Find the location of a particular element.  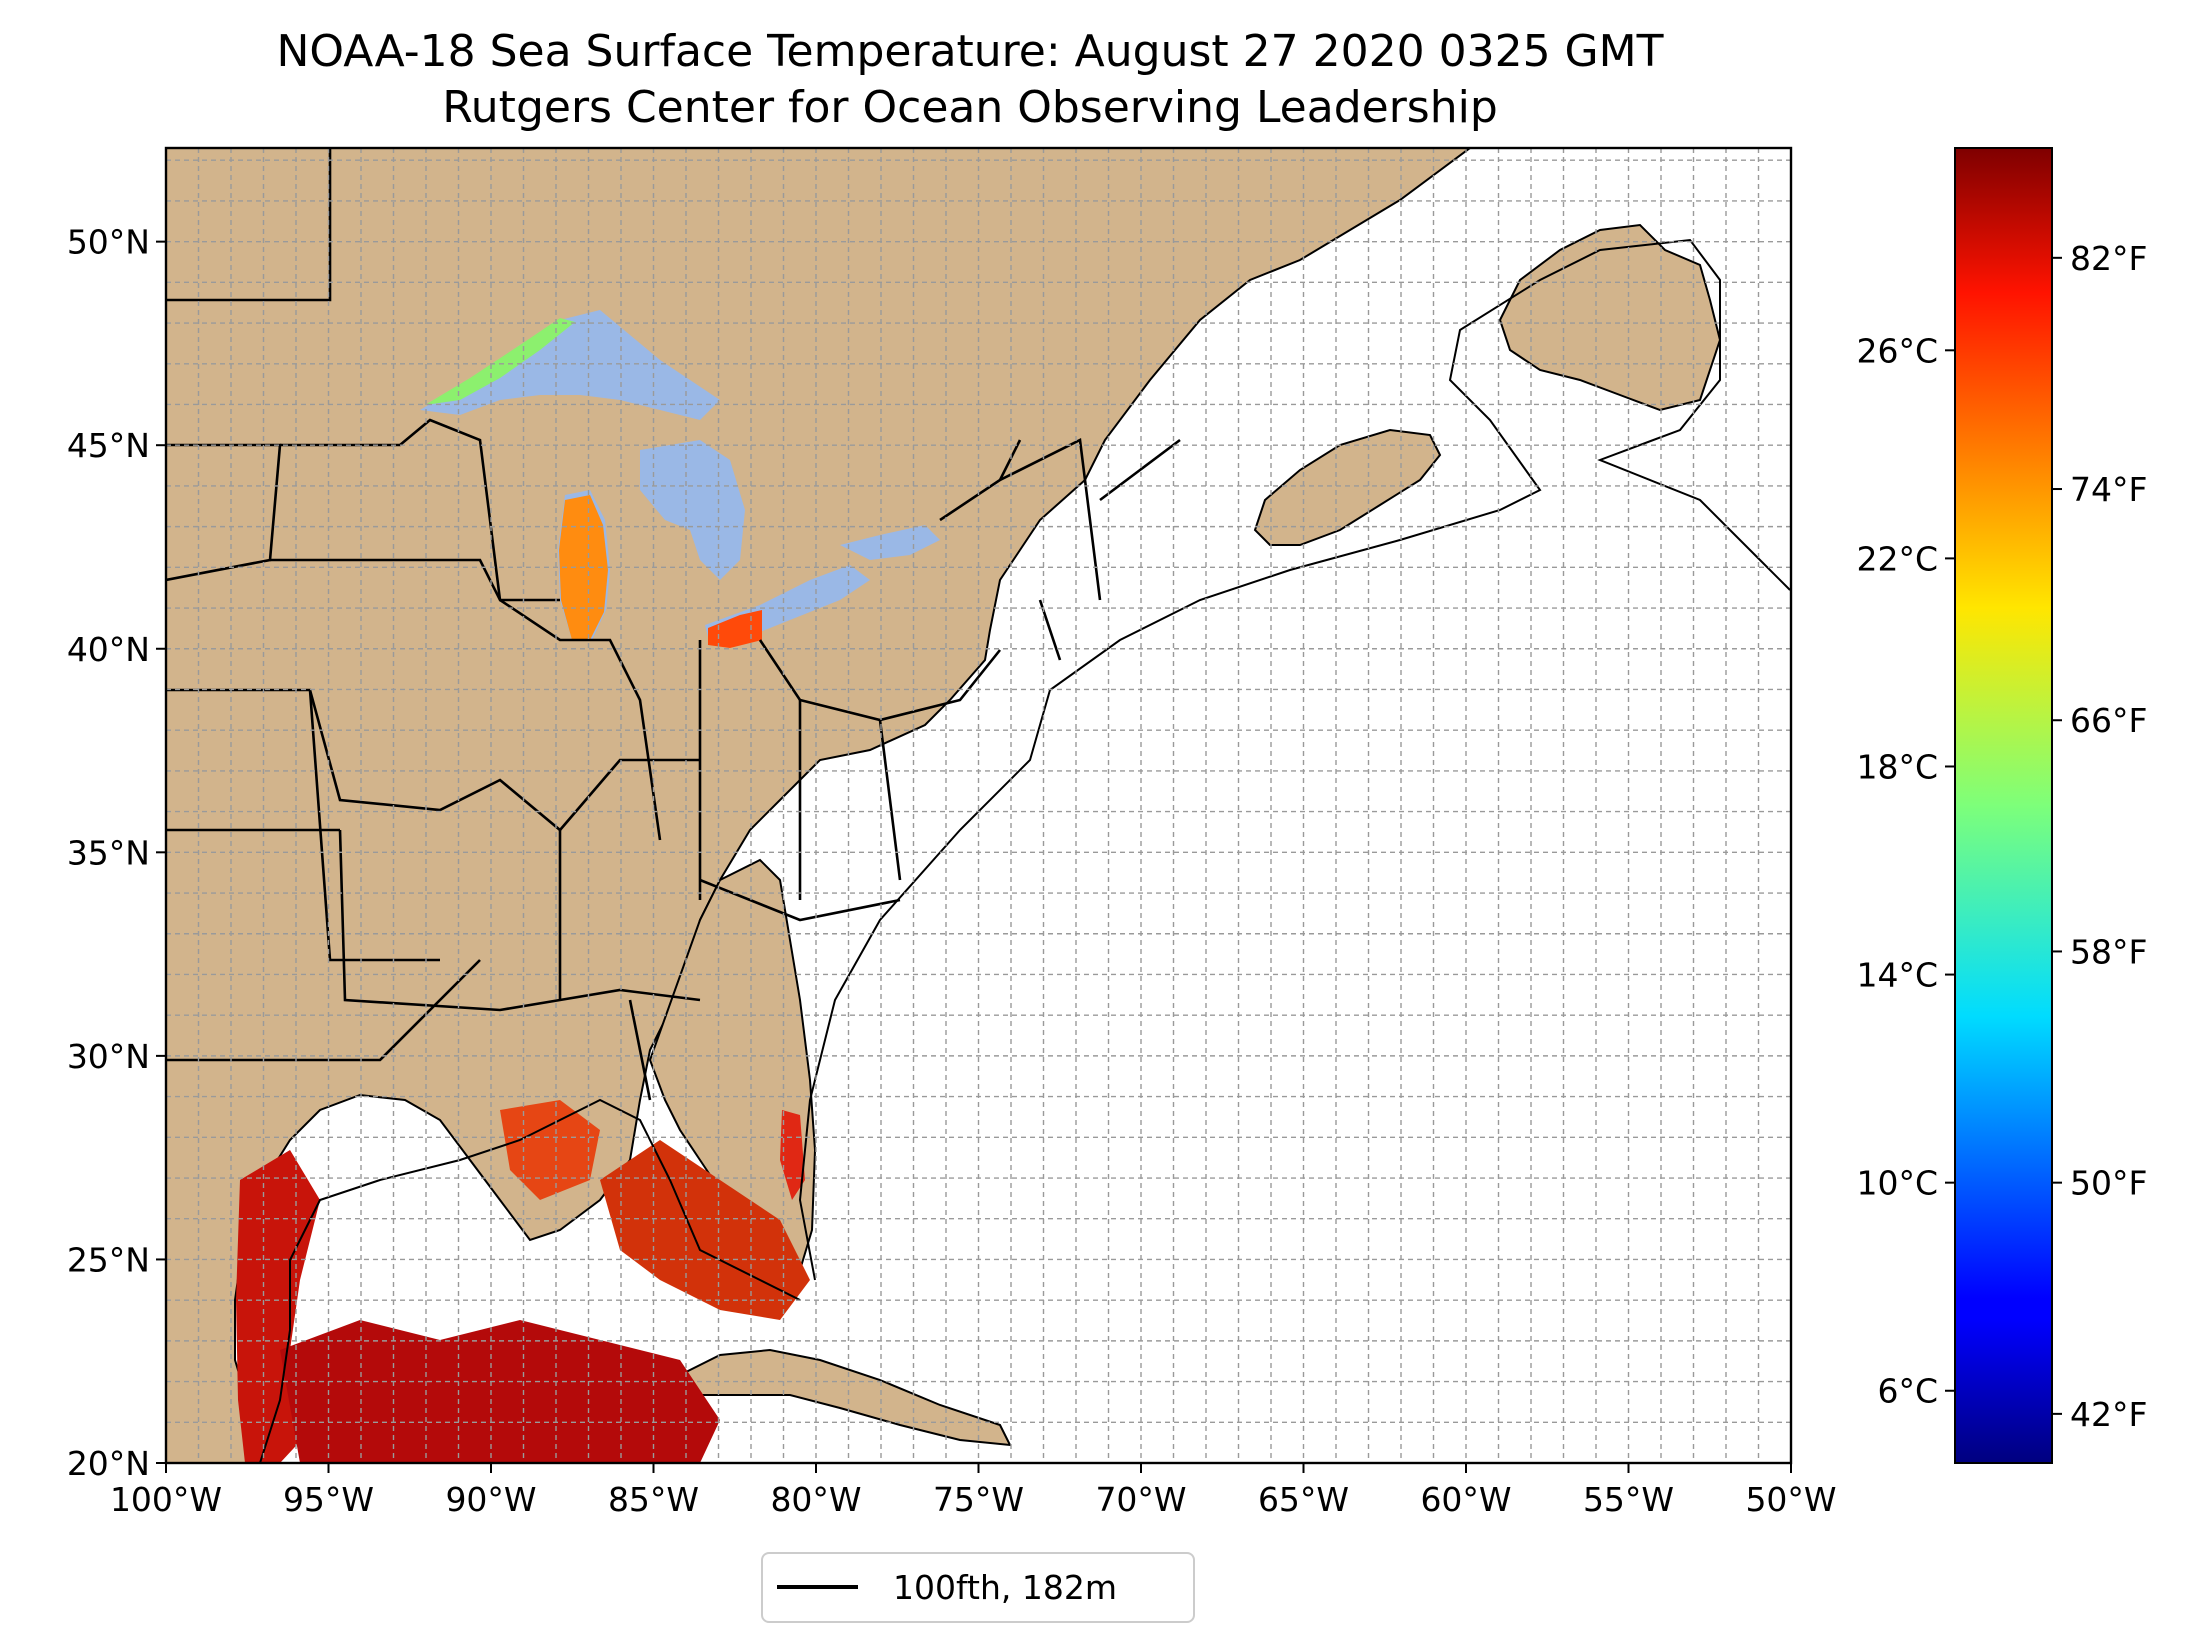

latitude-ticks: 20°N 25°N 30°N 35°N 40°N 45°N 50°N is located at coordinates (116, 853).